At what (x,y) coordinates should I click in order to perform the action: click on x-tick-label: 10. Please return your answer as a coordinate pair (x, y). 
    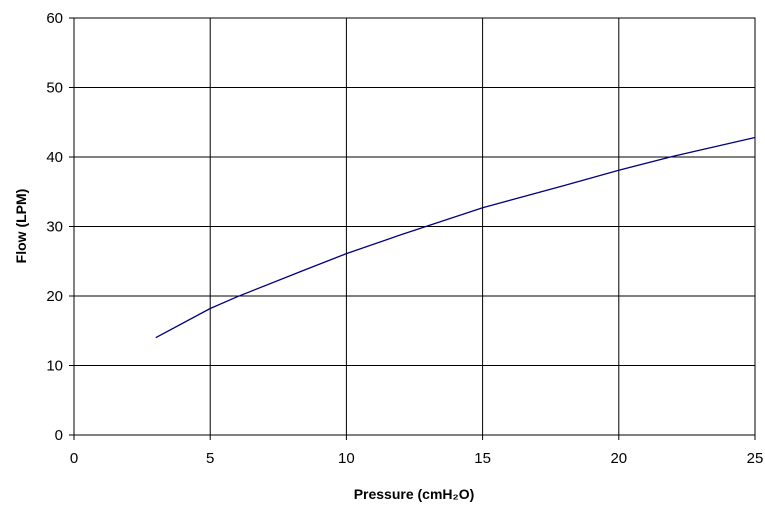
    Looking at the image, I should click on (346, 458).